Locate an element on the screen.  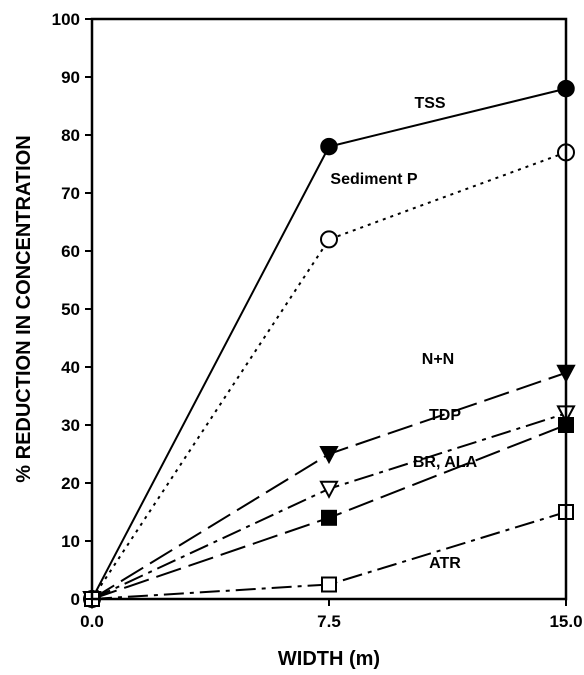
y-tick-label-20: 20 is located at coordinates (70, 483).